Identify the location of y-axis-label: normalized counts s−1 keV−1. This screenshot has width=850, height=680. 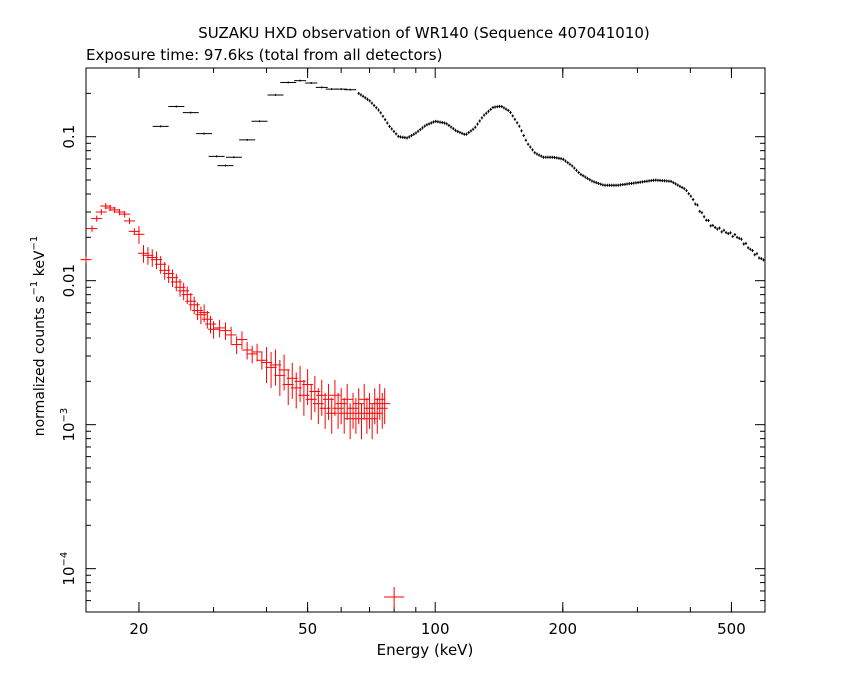
(38, 336).